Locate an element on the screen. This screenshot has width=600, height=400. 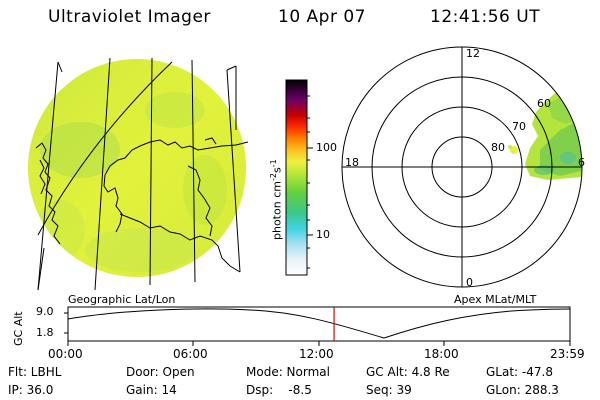
altitude-ticks is located at coordinates (317, 329).